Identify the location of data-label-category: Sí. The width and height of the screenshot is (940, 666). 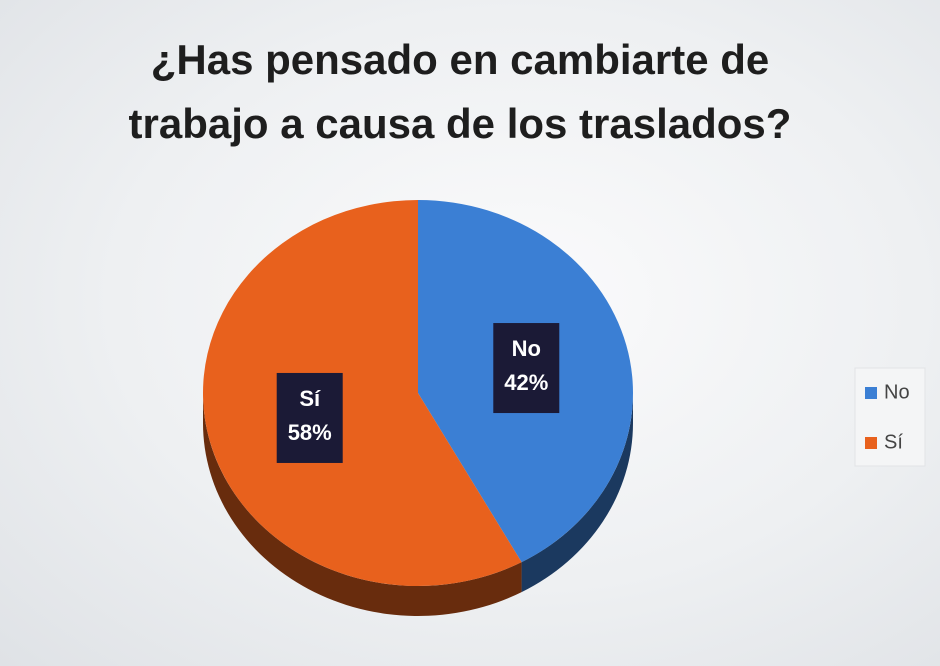
(310, 398).